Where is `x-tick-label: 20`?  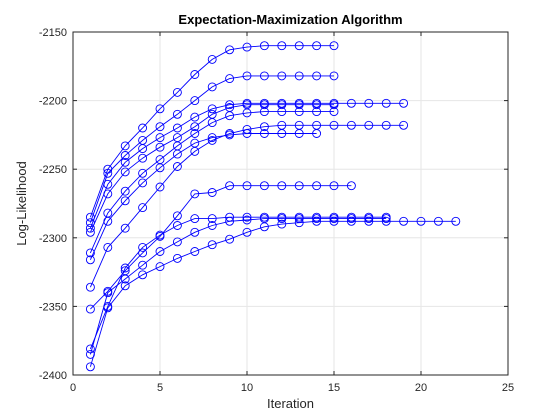 x-tick-label: 20 is located at coordinates (421, 388).